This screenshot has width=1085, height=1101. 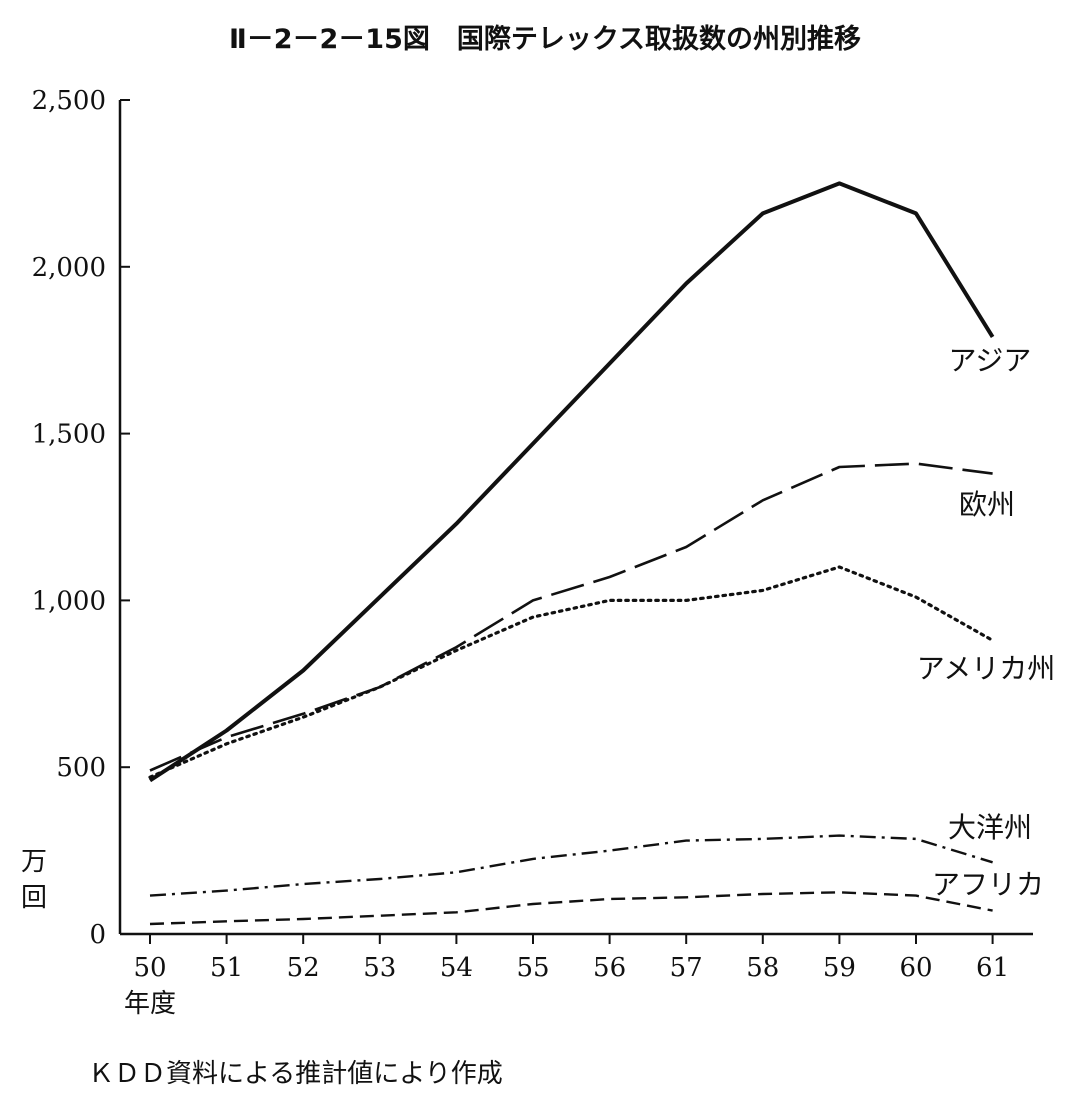 I want to click on x-axis-ticks: 50 51 52 53 54 55 56 57 58 59 60 61, so click(x=571, y=958).